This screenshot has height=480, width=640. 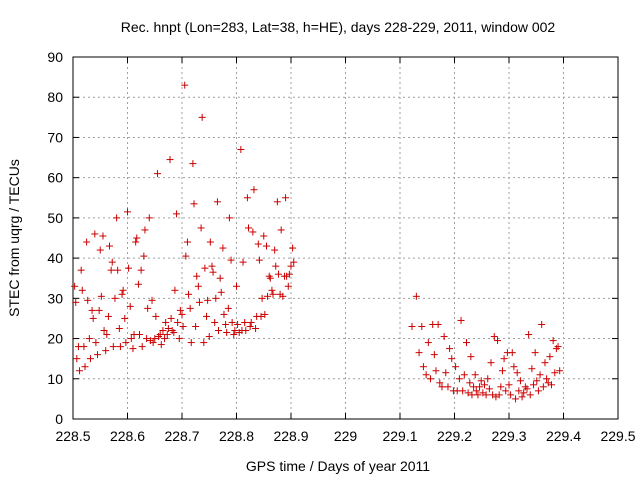 What do you see at coordinates (617, 436) in the screenshot?
I see `x-tick-label: 229.5` at bounding box center [617, 436].